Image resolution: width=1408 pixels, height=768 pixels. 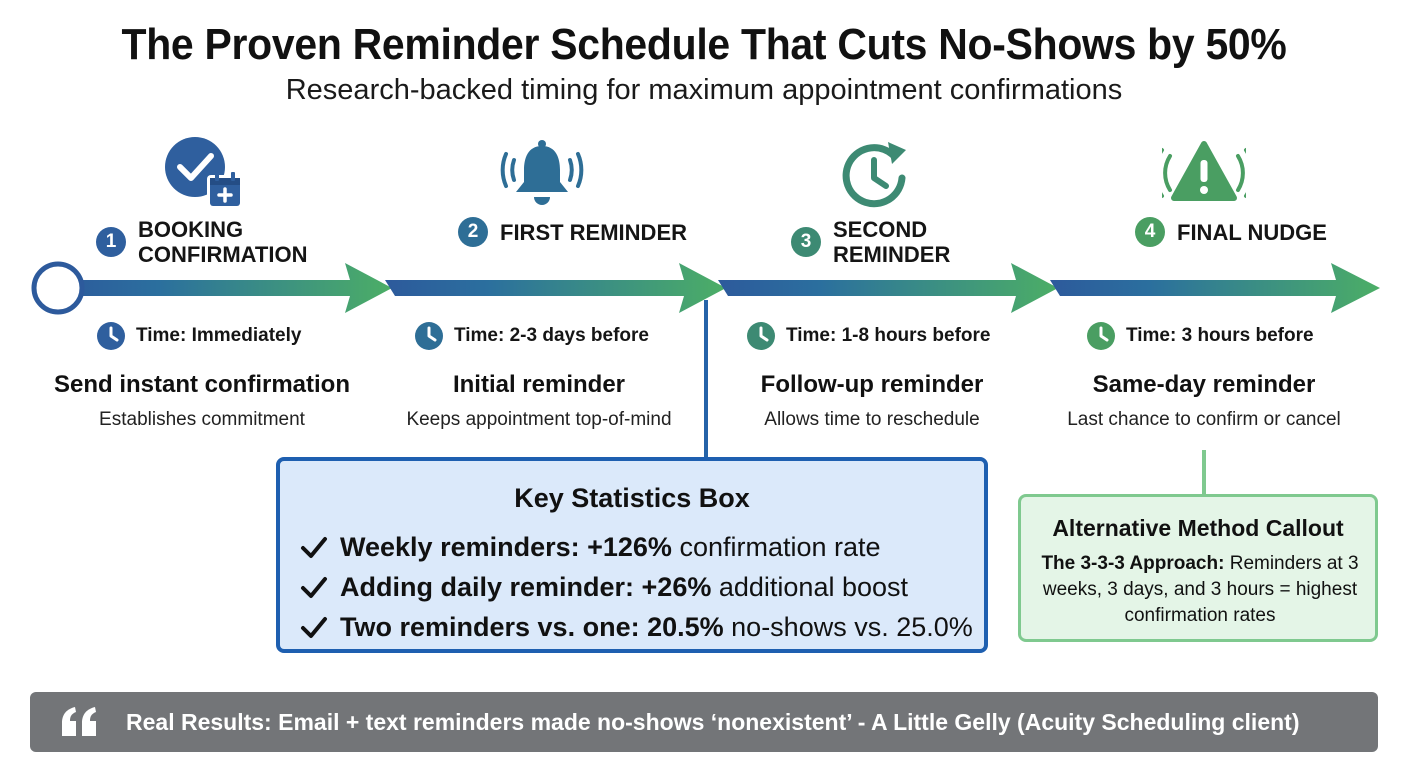 What do you see at coordinates (706, 379) in the screenshot?
I see `stats-connector-line` at bounding box center [706, 379].